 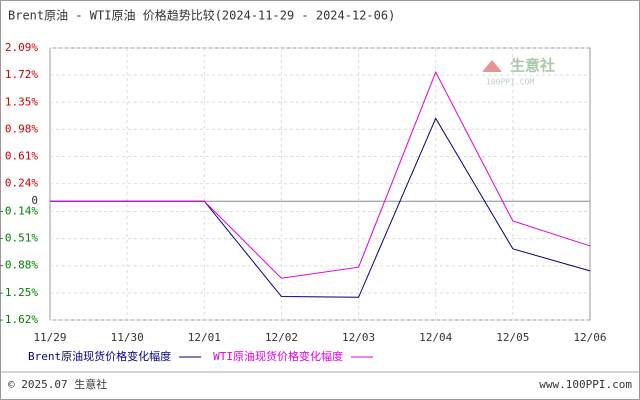 I want to click on legend-label: WTI原油现货价格变化幅度, so click(x=278, y=356).